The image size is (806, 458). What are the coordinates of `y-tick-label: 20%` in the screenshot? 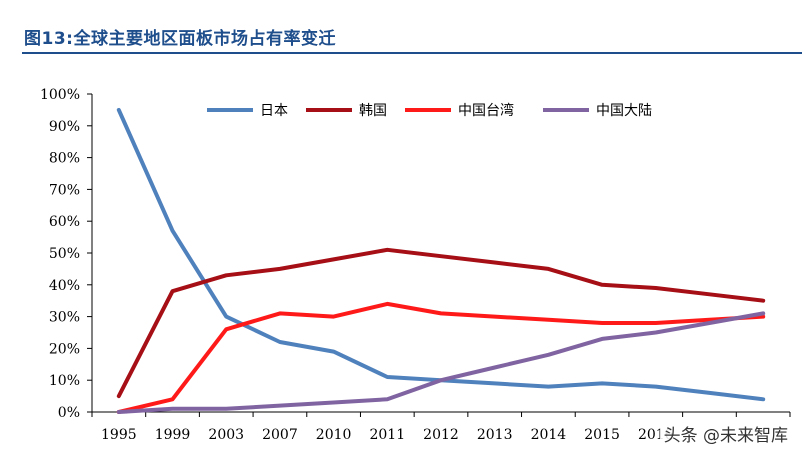 It's located at (64, 349).